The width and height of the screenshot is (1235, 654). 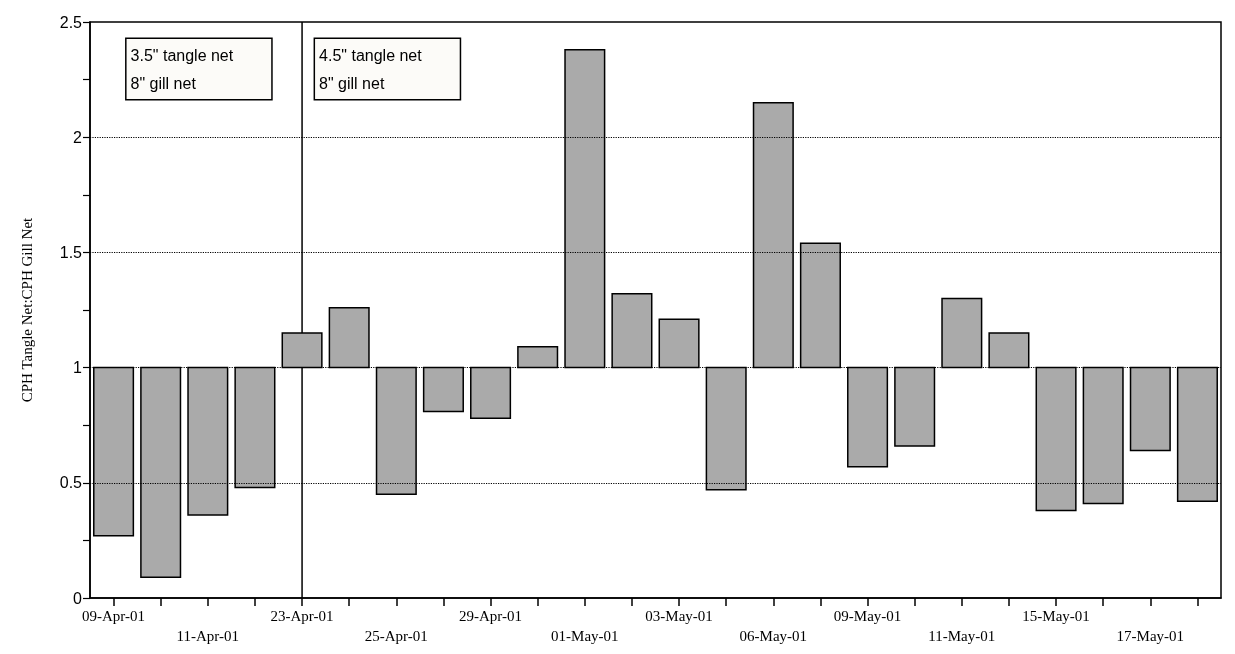 What do you see at coordinates (1150, 636) in the screenshot?
I see `x-tick-label: 17-May-01` at bounding box center [1150, 636].